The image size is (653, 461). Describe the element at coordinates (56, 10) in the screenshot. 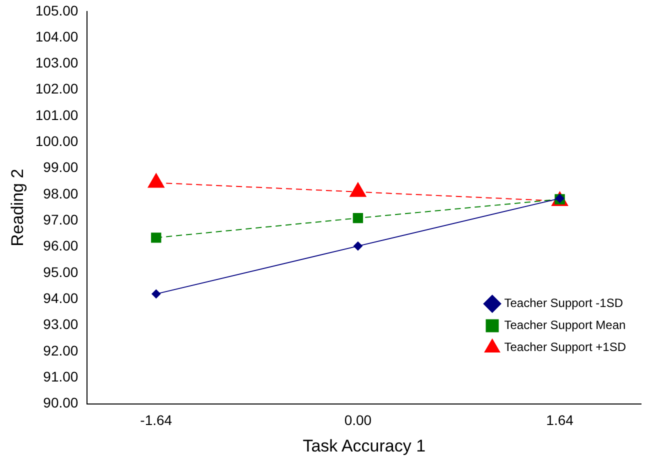

I see `y-tick-label: 105.00` at that location.